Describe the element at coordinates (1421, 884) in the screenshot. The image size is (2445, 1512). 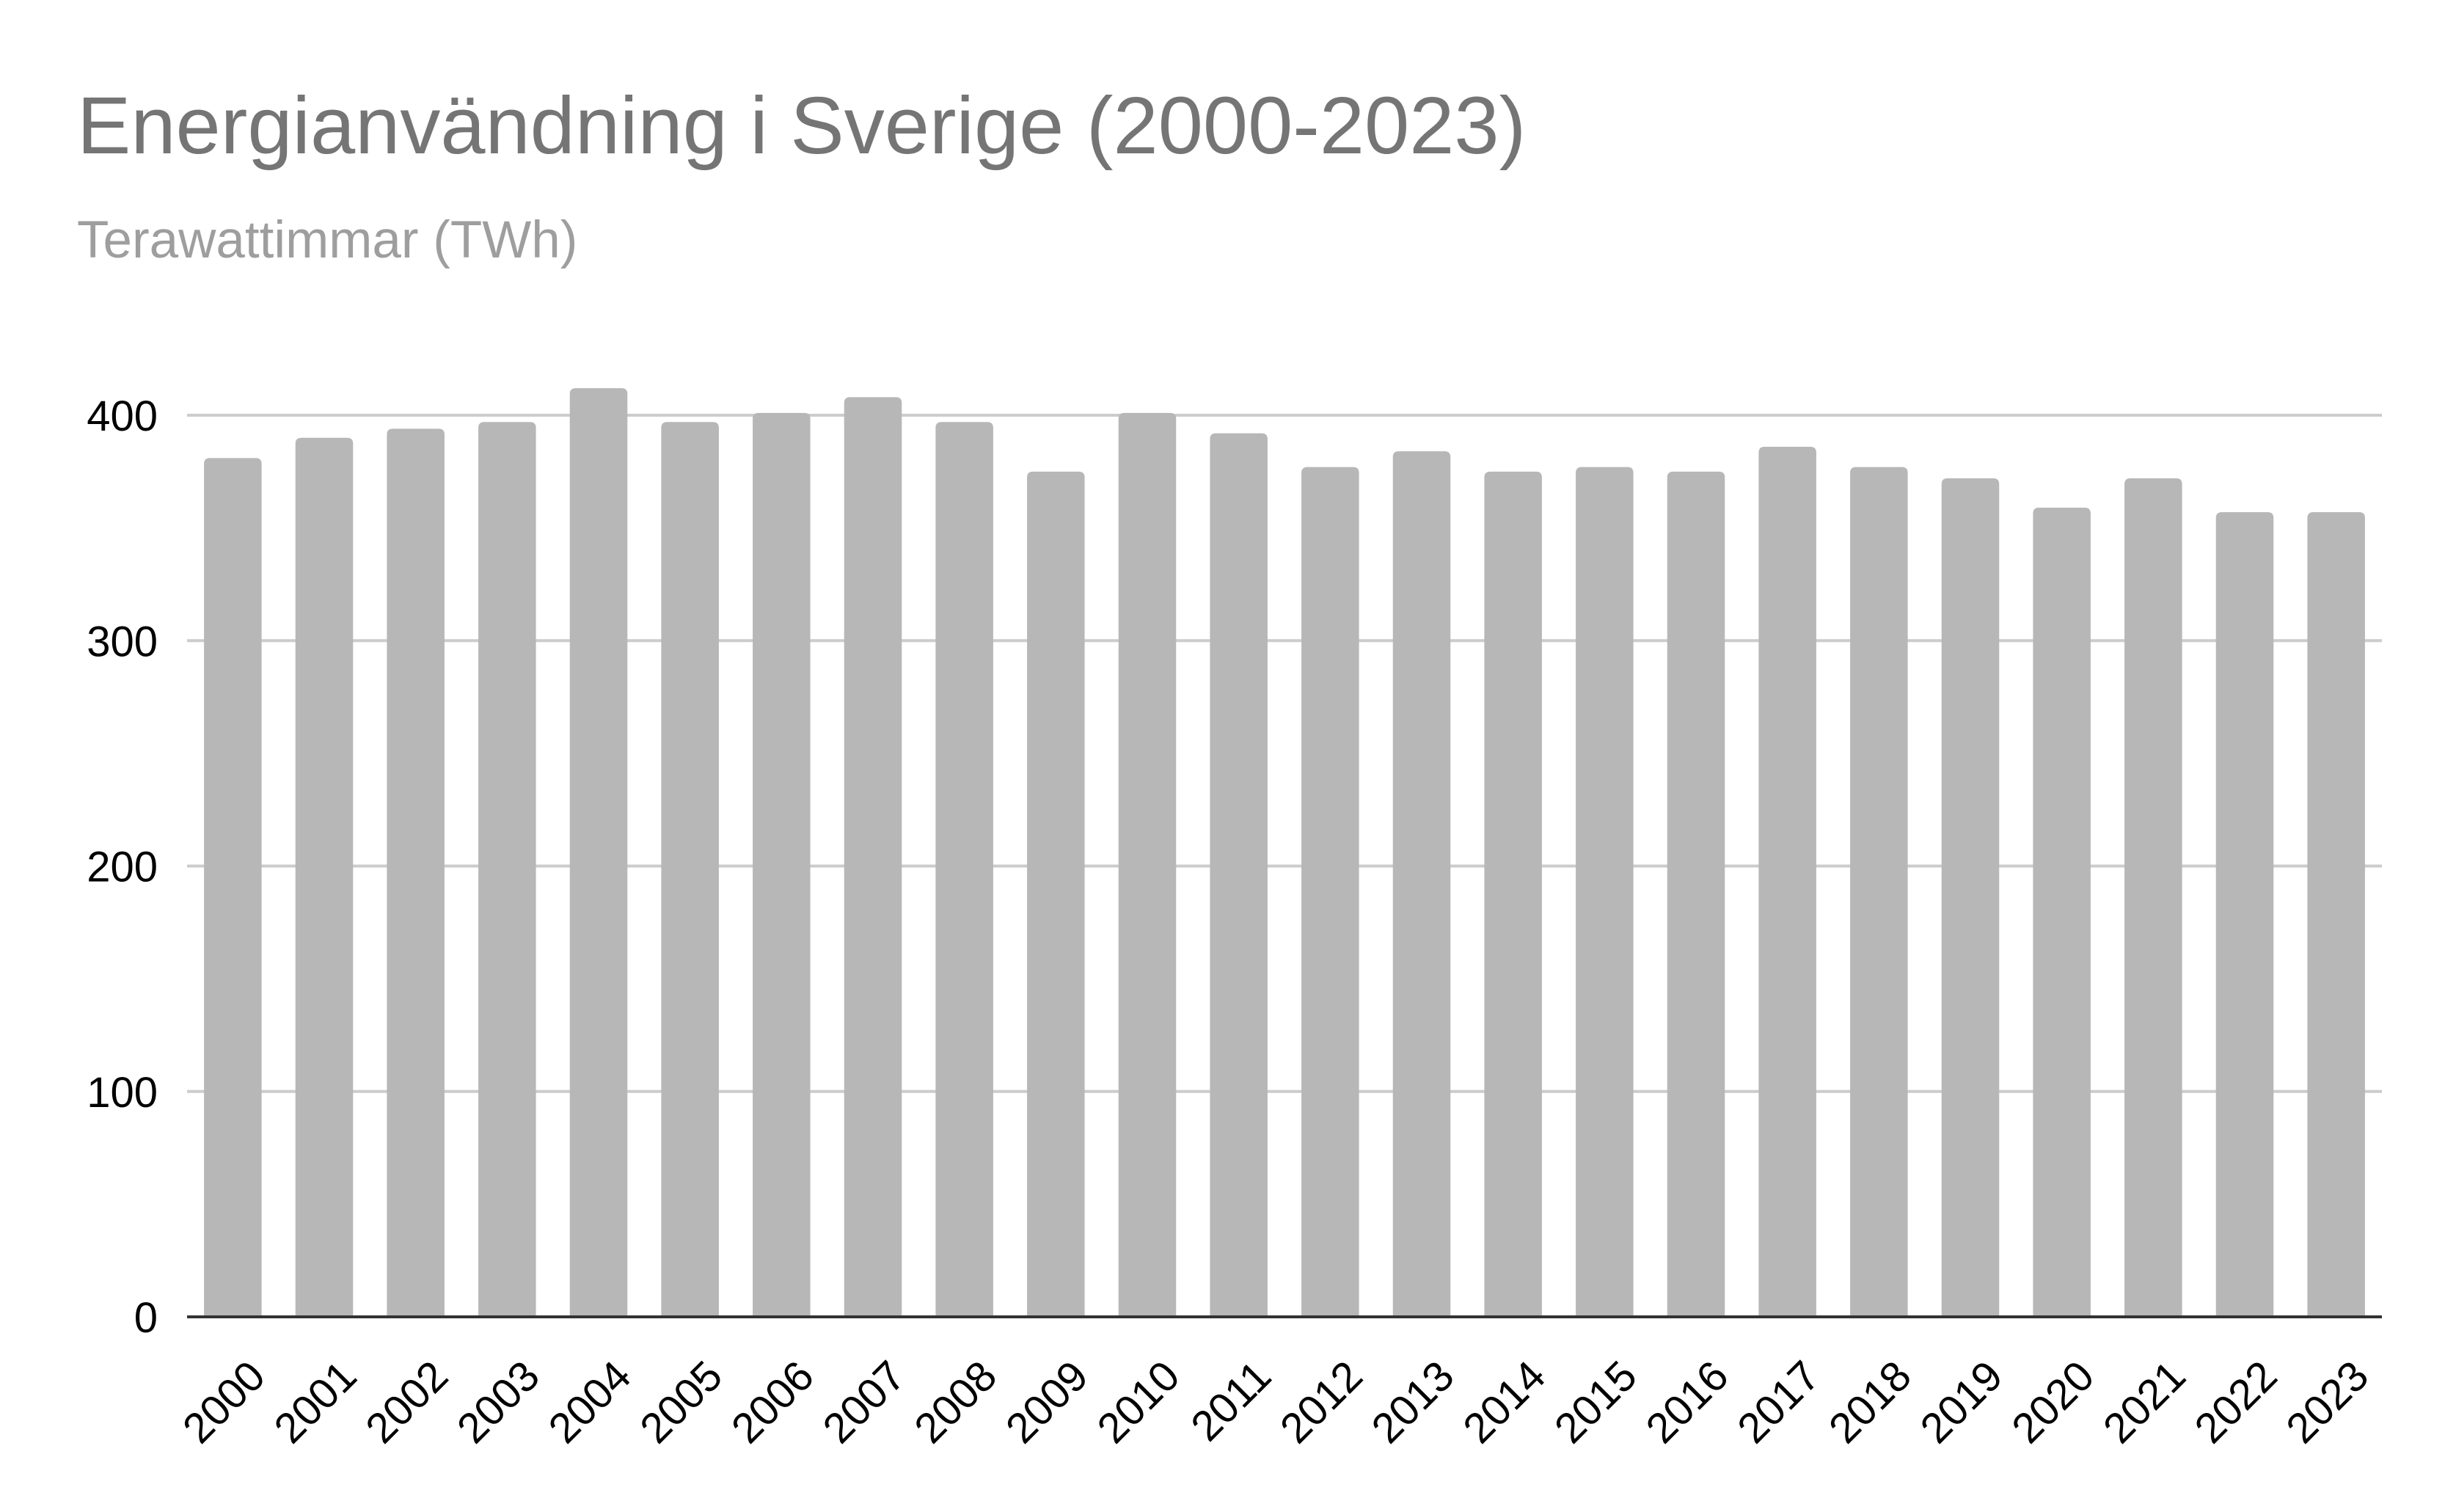
I see `bar-2013` at that location.